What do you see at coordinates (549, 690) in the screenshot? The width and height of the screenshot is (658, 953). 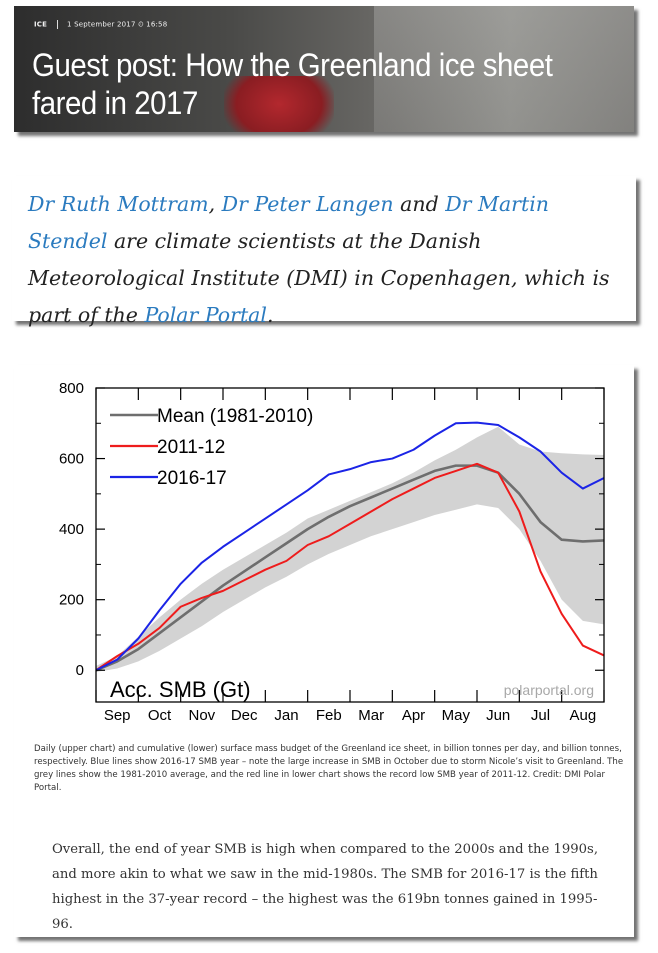 I see `chart-watermark: polarportal.org` at bounding box center [549, 690].